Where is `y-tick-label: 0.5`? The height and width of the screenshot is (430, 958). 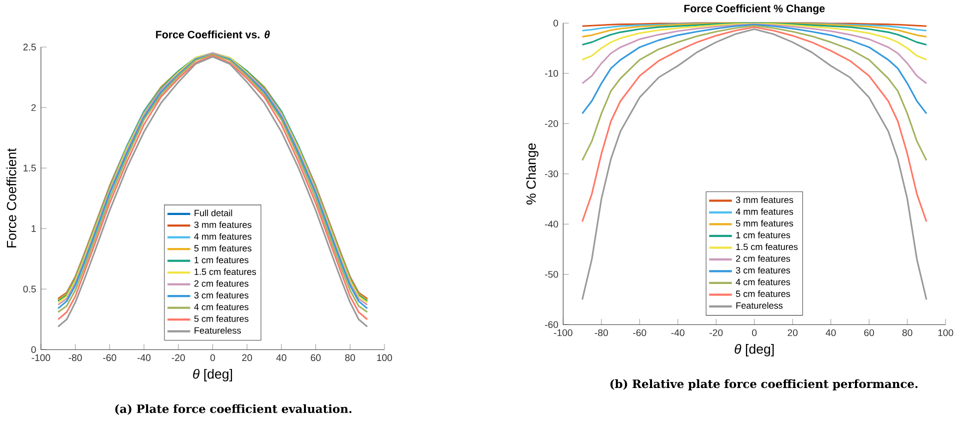
y-tick-label: 0.5 is located at coordinates (29, 288).